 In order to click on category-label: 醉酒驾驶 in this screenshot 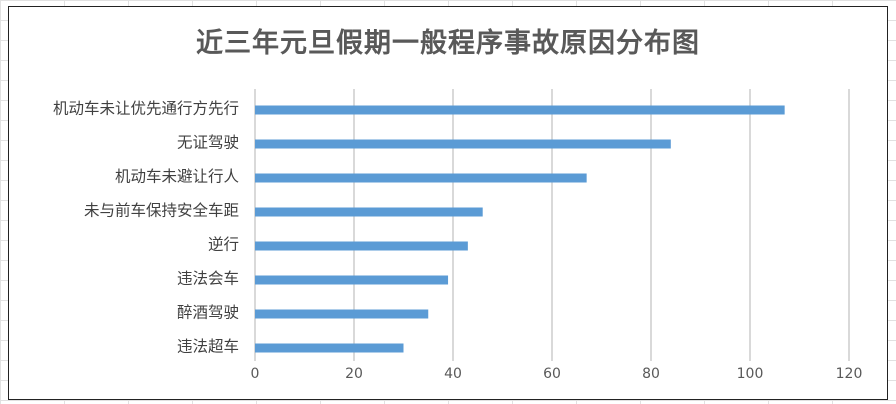, I will do `click(208, 313)`.